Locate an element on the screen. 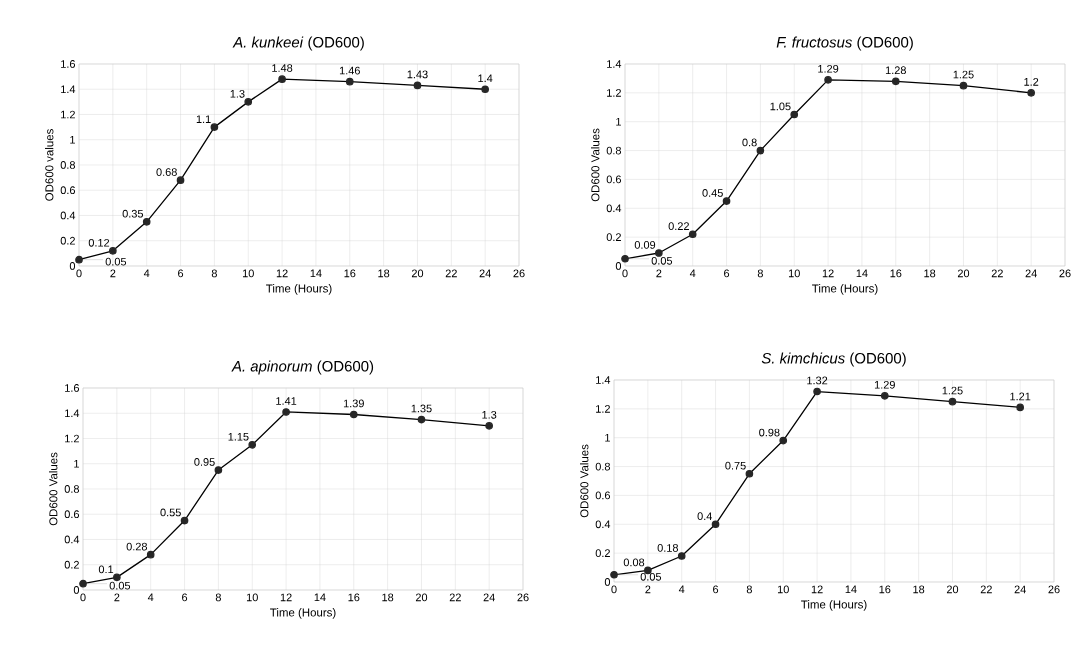 Image resolution: width=1085 pixels, height=652 pixels. data-label: 1.28 is located at coordinates (895, 70).